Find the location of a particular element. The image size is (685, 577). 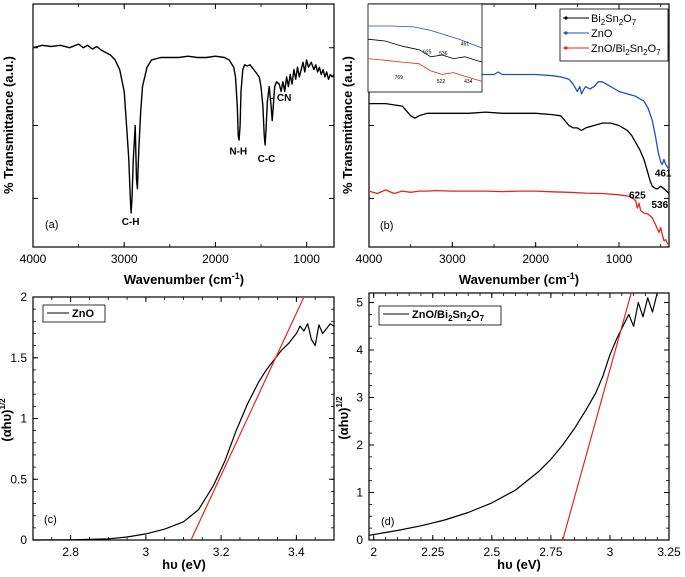

panel-d-xtick-label: 2.25 is located at coordinates (433, 552).